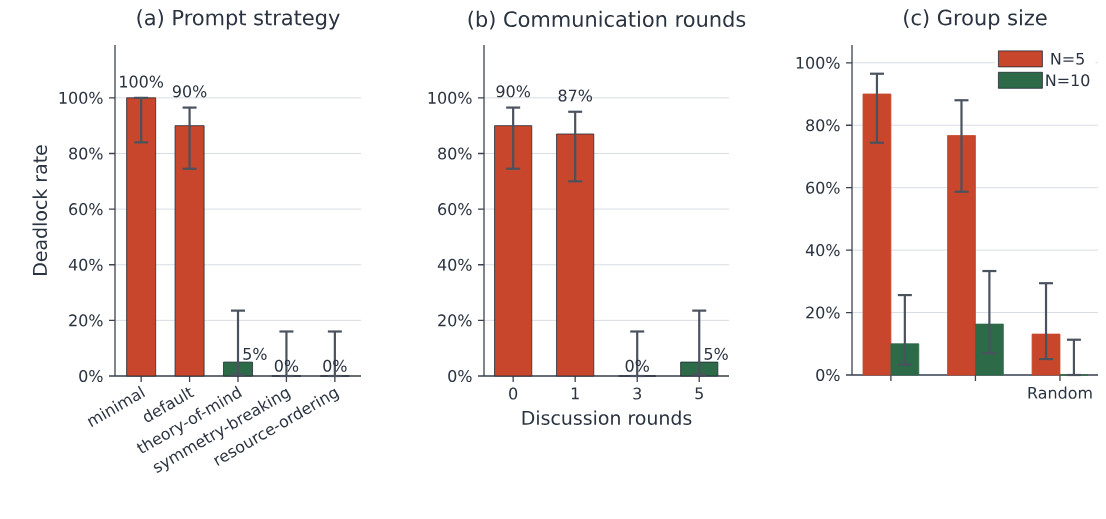  I want to click on x-tick-label: 3, so click(637, 393).